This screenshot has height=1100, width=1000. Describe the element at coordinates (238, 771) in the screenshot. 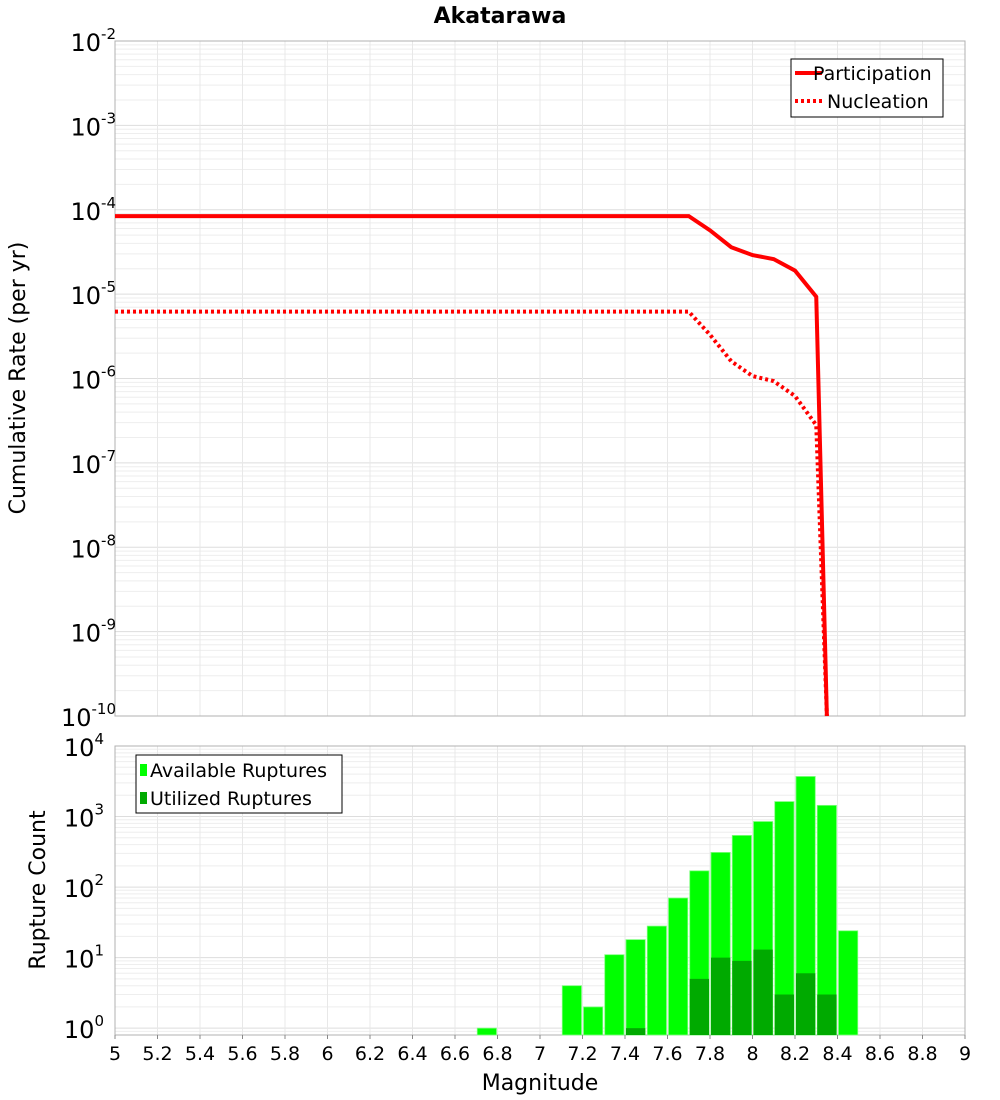

I see `legend-label: Available Ruptures` at that location.